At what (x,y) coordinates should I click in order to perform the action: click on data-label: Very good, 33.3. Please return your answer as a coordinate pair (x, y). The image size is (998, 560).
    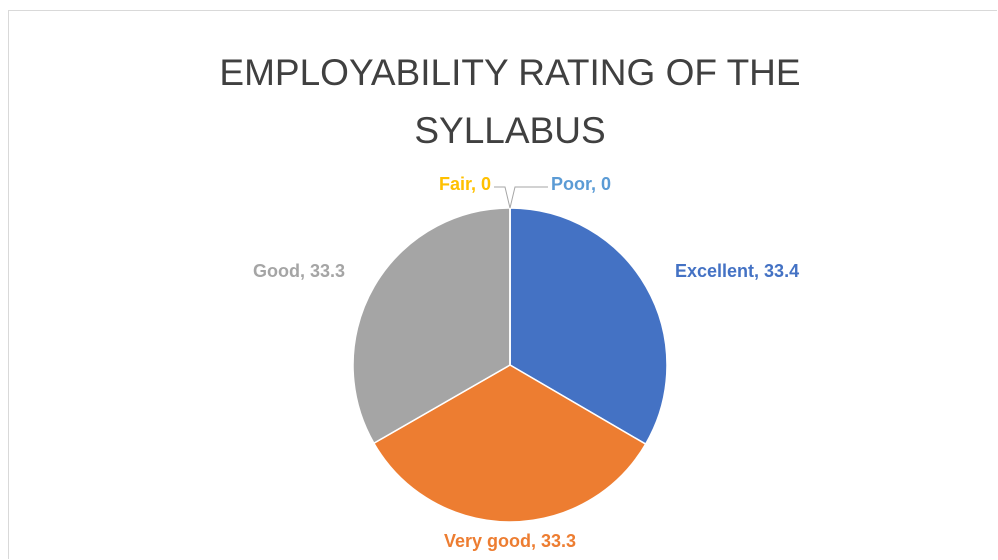
    Looking at the image, I should click on (510, 541).